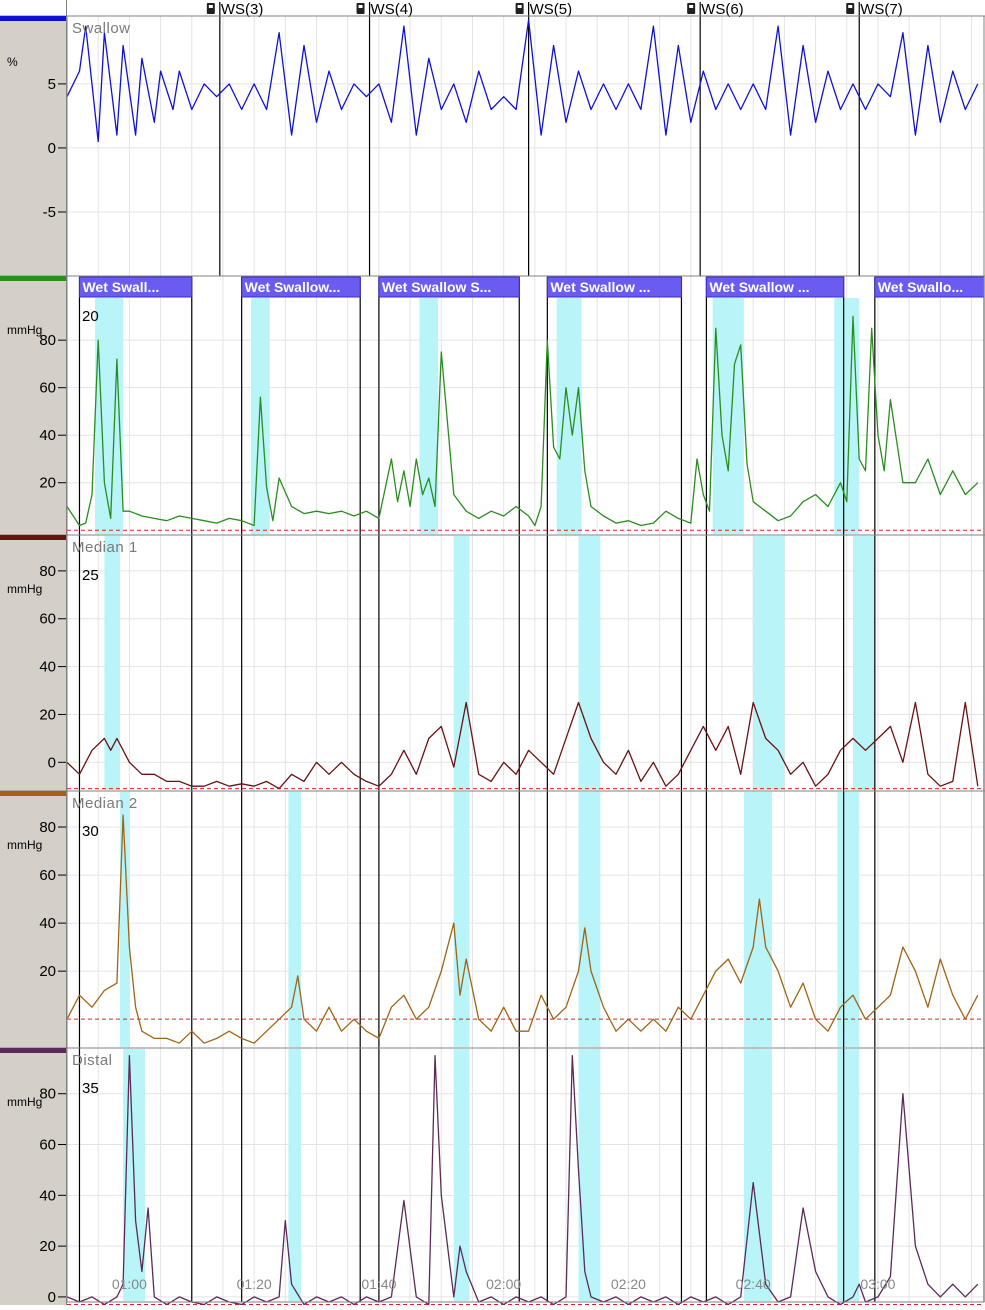 This screenshot has width=985, height=1310. What do you see at coordinates (254, 1284) in the screenshot?
I see `x-tick-label: 01:20` at bounding box center [254, 1284].